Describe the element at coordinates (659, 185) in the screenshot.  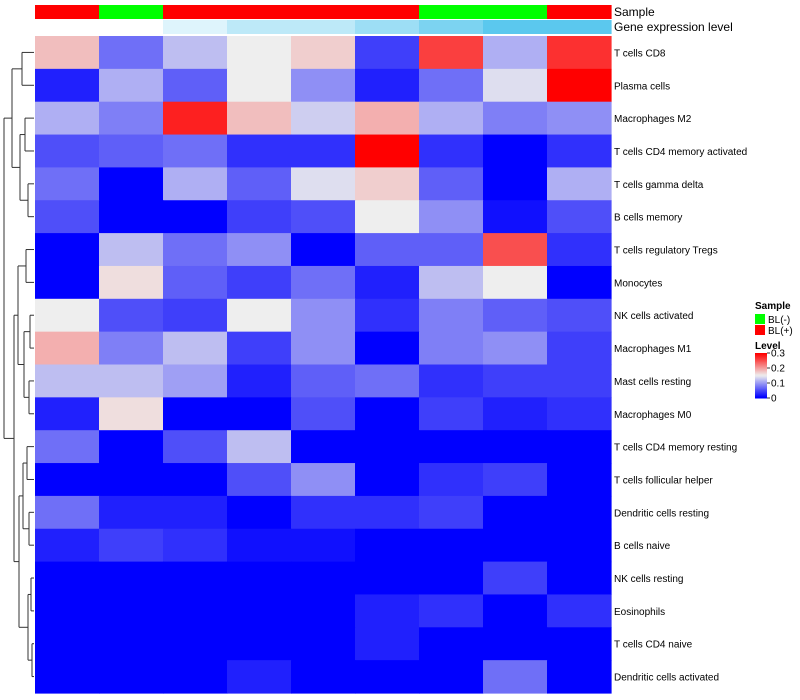
I see `row-label: T cells gamma delta` at that location.